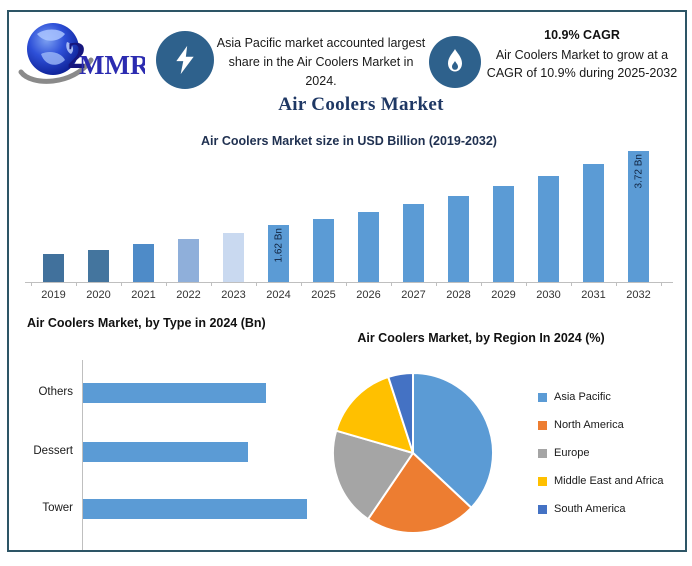 The width and height of the screenshot is (692, 566). I want to click on lightning-icon, so click(185, 60).